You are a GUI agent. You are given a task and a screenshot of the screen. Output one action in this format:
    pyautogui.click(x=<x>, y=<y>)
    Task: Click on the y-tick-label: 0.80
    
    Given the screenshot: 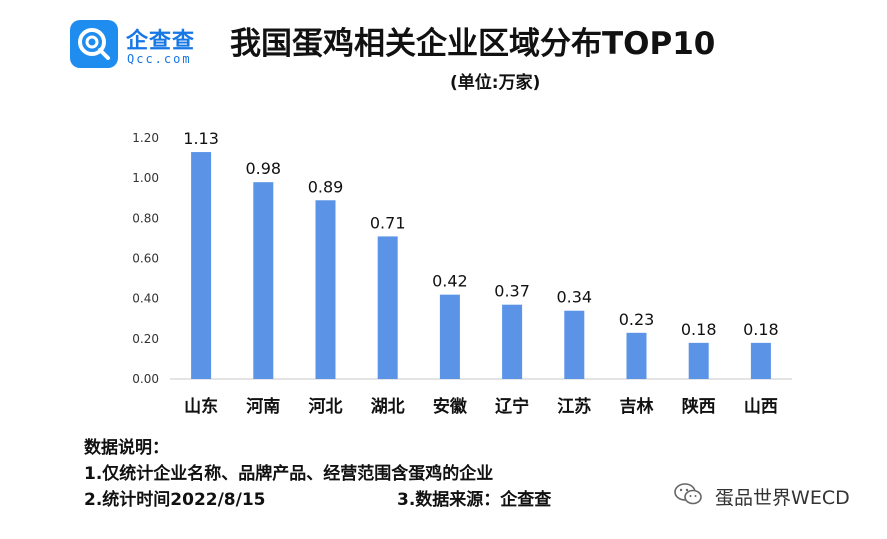 What is the action you would take?
    pyautogui.click(x=145, y=218)
    